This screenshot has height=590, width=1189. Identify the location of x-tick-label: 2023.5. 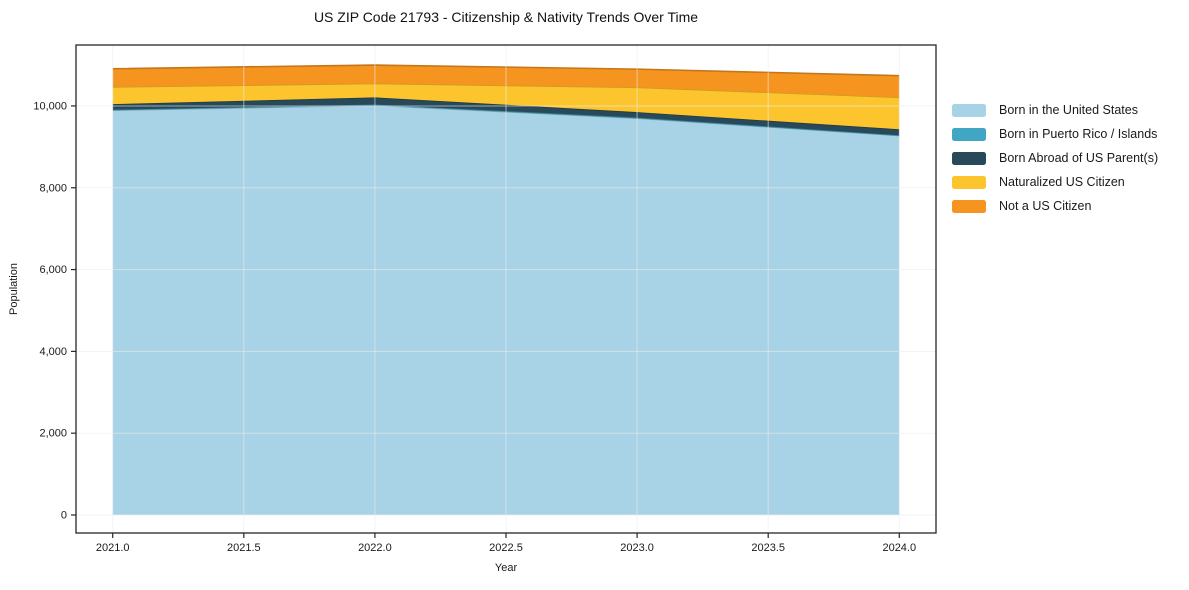
(768, 548).